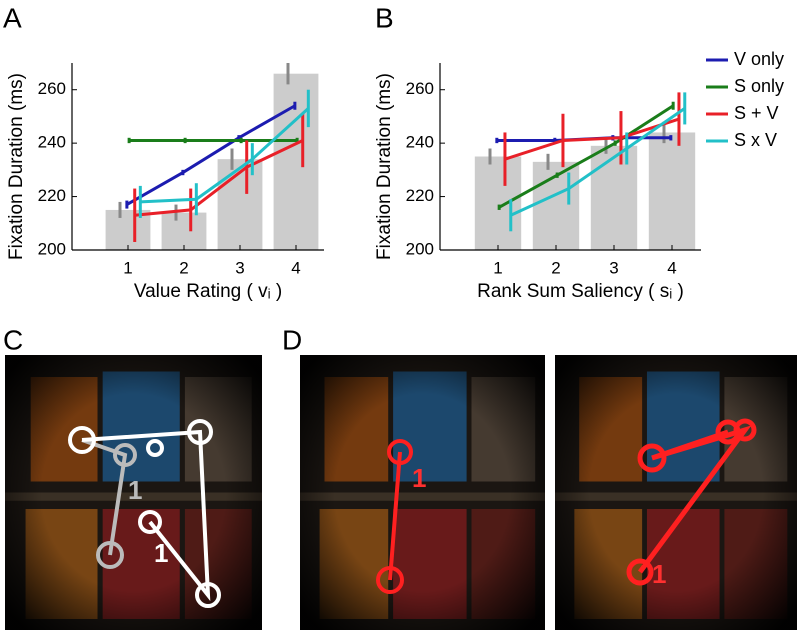  What do you see at coordinates (756, 113) in the screenshot?
I see `legend-label: S + V` at bounding box center [756, 113].